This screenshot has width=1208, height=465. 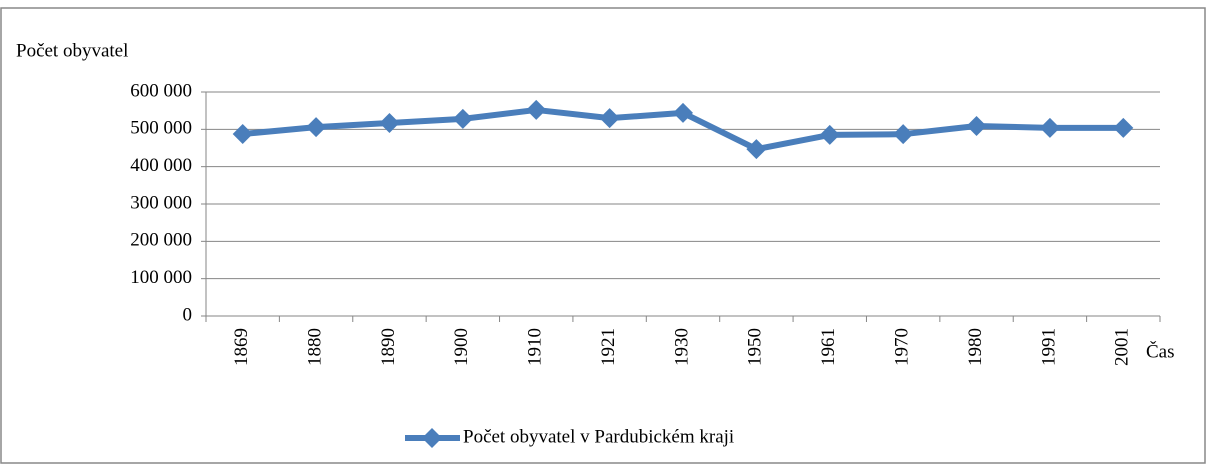 I want to click on x-tick-label: 2001, so click(x=1122, y=347).